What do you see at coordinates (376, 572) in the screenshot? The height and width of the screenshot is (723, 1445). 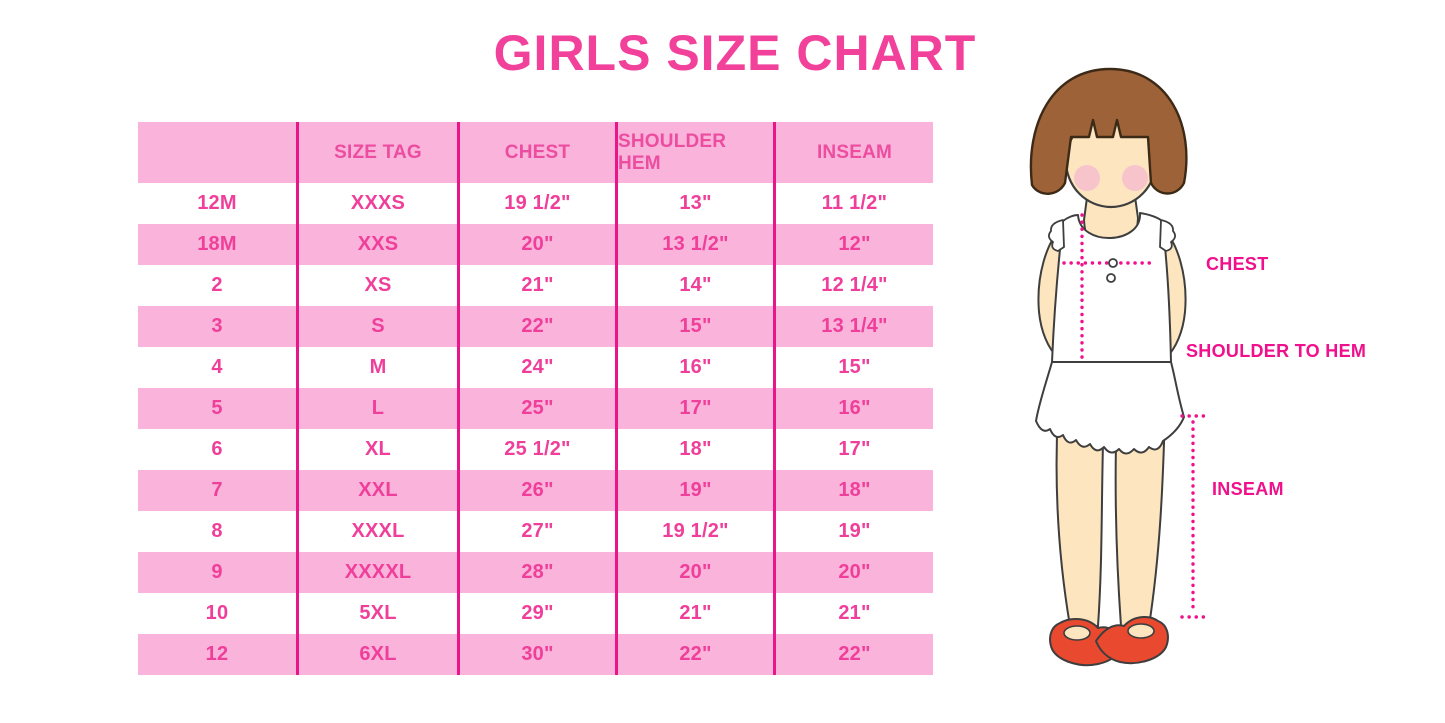 I see `table-cell: XXXXL` at bounding box center [376, 572].